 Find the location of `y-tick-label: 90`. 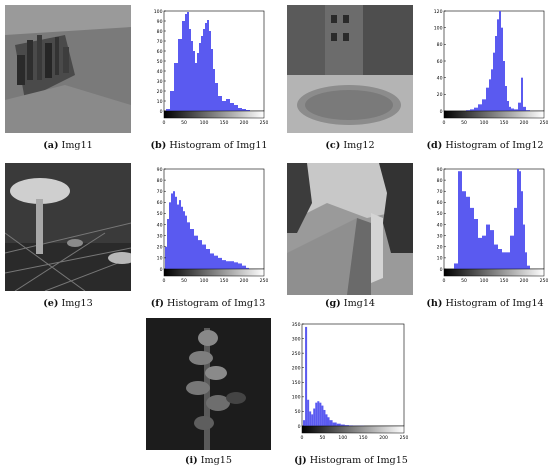

y-tick-label: 90 is located at coordinates (160, 22).